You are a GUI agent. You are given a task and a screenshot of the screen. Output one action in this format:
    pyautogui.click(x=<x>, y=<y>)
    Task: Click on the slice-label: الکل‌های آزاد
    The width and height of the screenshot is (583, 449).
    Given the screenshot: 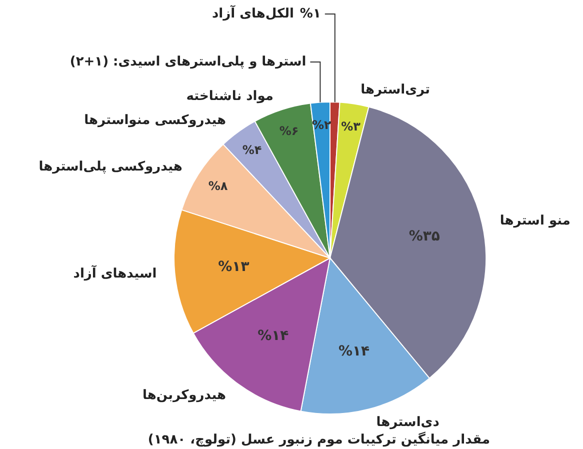 What is the action you would take?
    pyautogui.click(x=253, y=13)
    